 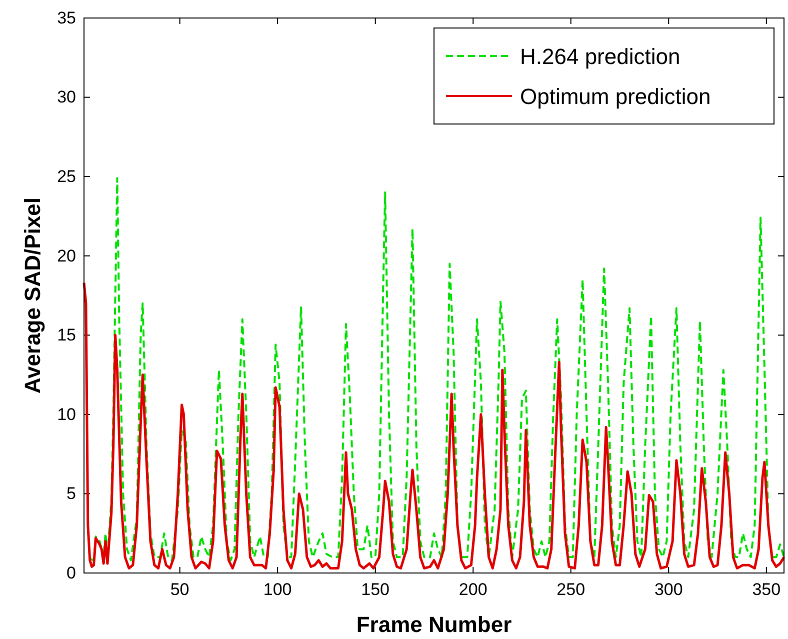 I want to click on y-tick-label: 15, so click(x=66, y=335).